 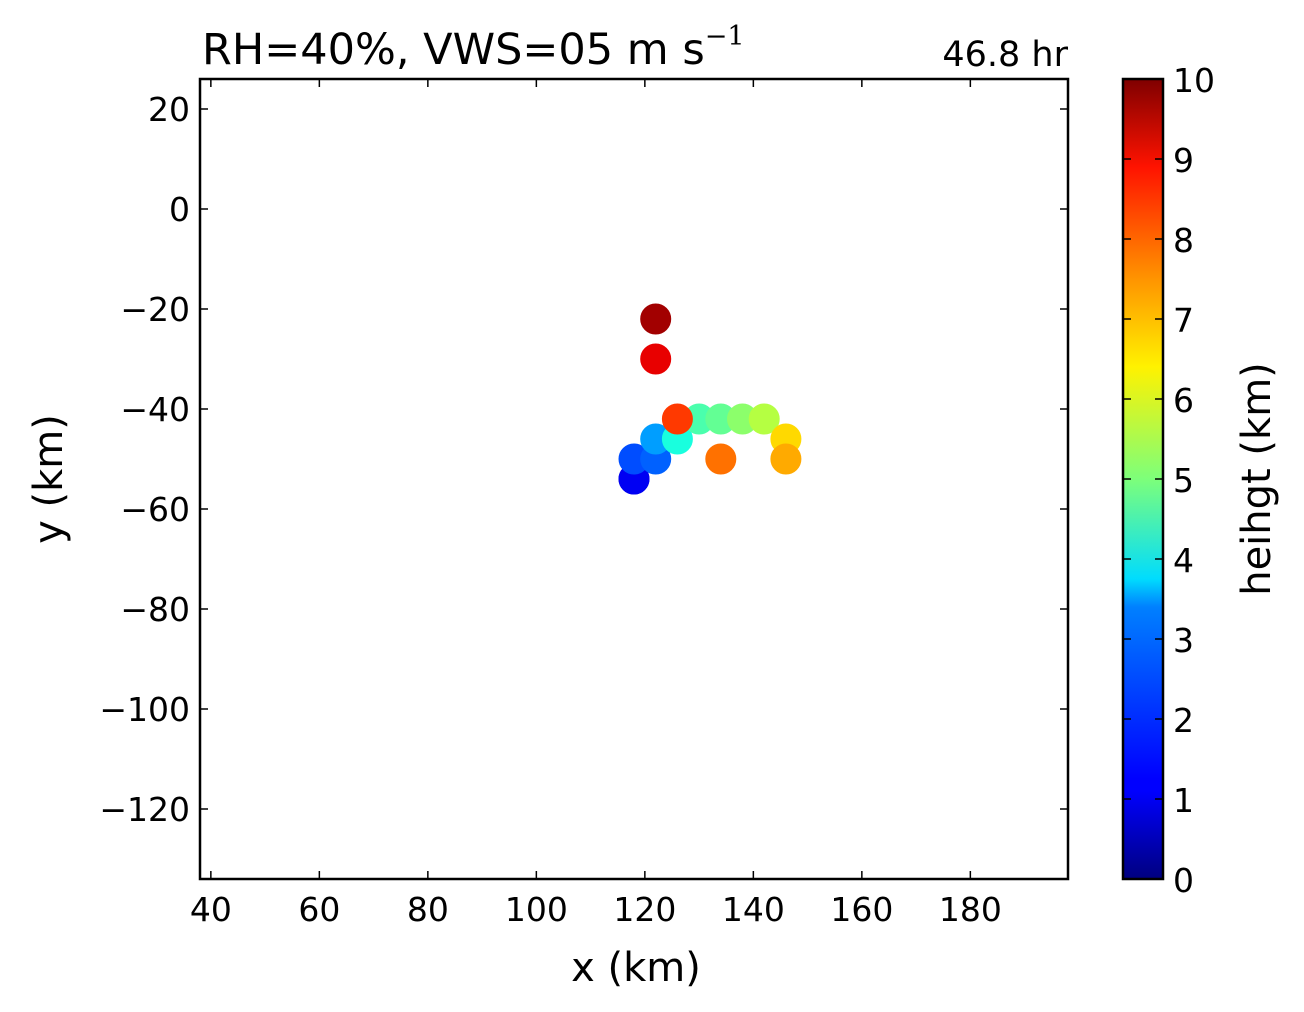 I want to click on x-tick-label: 120, so click(x=644, y=909).